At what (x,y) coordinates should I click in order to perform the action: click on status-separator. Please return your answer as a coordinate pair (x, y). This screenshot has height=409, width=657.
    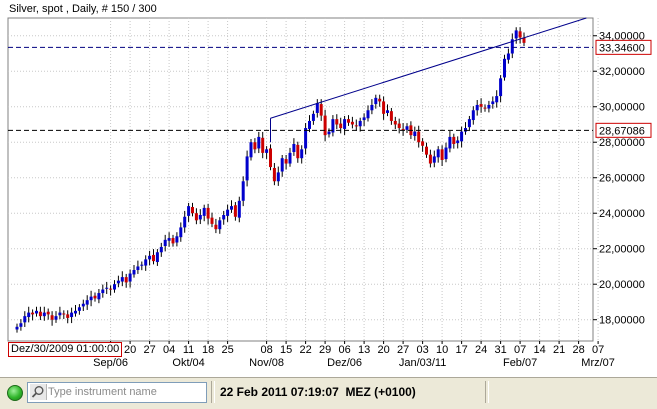
    Looking at the image, I should click on (487, 392).